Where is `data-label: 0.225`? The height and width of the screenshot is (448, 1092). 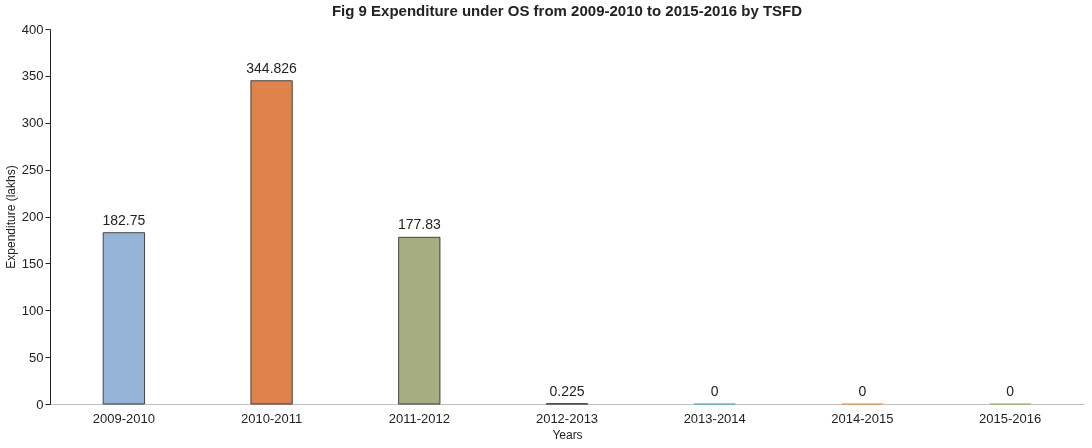 data-label: 0.225 is located at coordinates (567, 390).